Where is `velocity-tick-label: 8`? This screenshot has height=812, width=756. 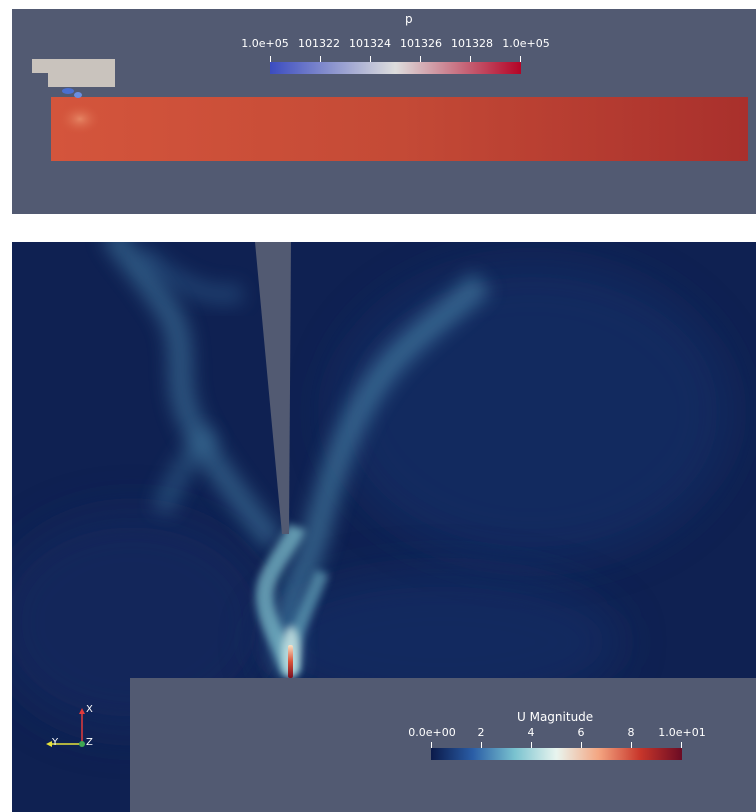
velocity-tick-label: 8 is located at coordinates (631, 732).